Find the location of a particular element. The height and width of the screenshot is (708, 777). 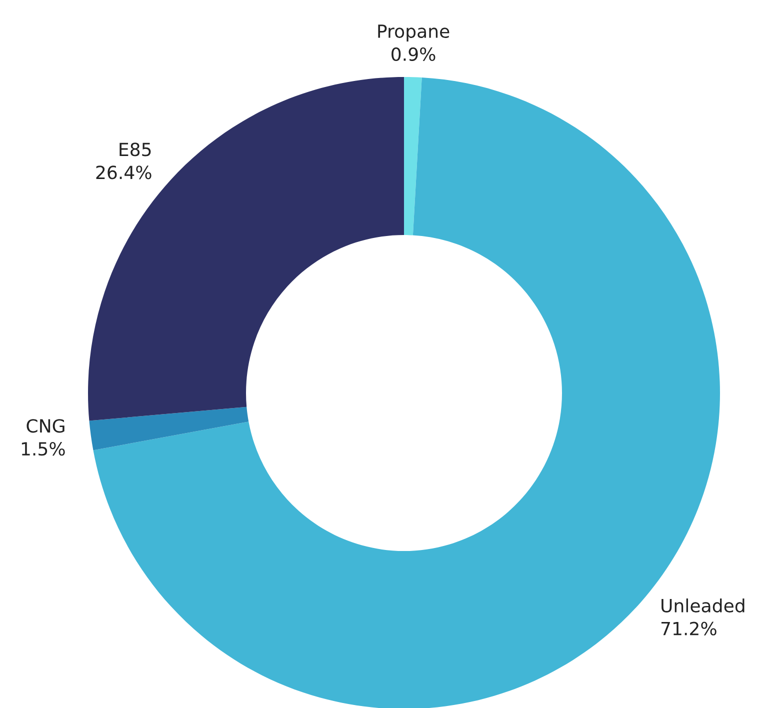

data-label: 26.4% is located at coordinates (124, 173).